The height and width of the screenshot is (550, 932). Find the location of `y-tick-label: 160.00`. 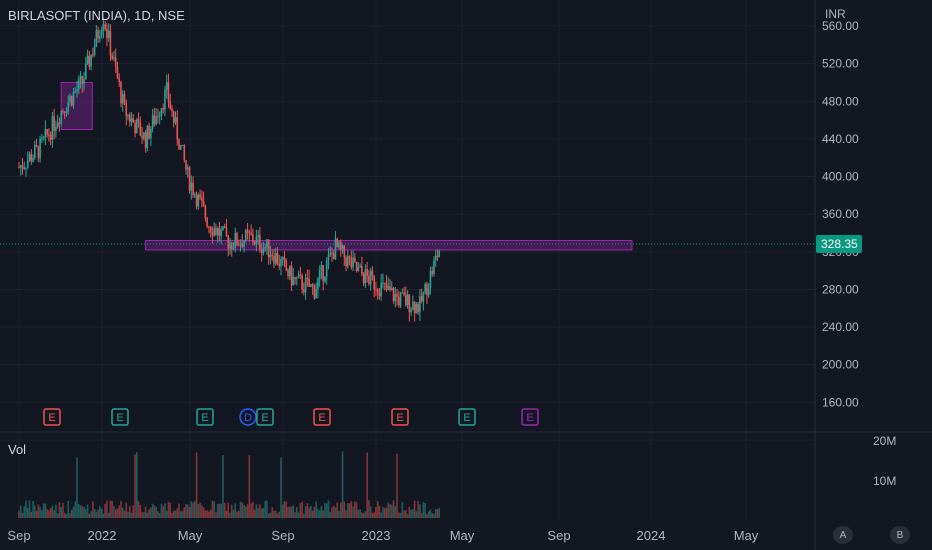

y-tick-label: 160.00 is located at coordinates (840, 402).